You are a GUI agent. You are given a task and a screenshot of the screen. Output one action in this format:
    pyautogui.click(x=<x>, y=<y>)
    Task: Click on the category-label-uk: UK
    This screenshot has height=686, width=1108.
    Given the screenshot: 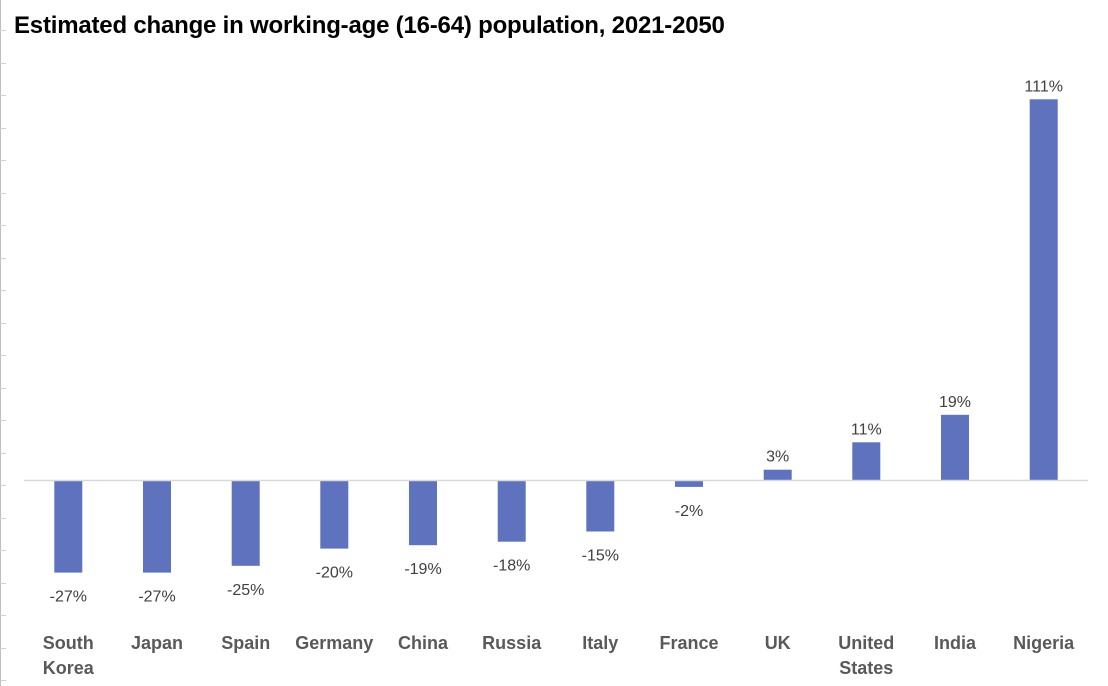 What is the action you would take?
    pyautogui.click(x=778, y=643)
    